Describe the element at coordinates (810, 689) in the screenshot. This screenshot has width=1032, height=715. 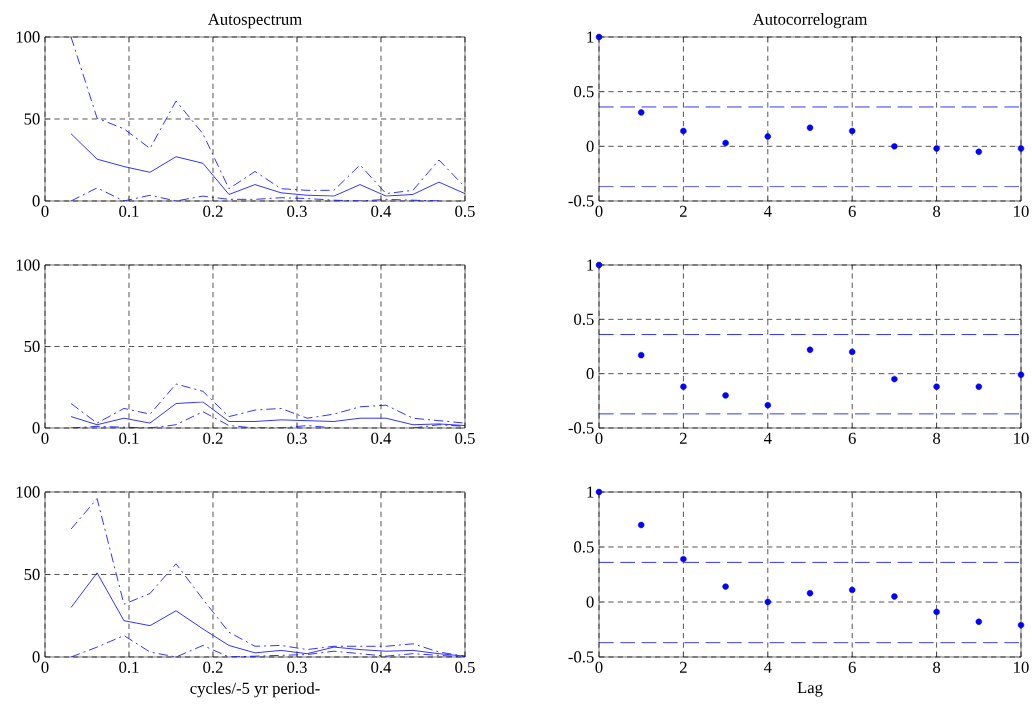
I see `x-axis-title: Lag` at that location.